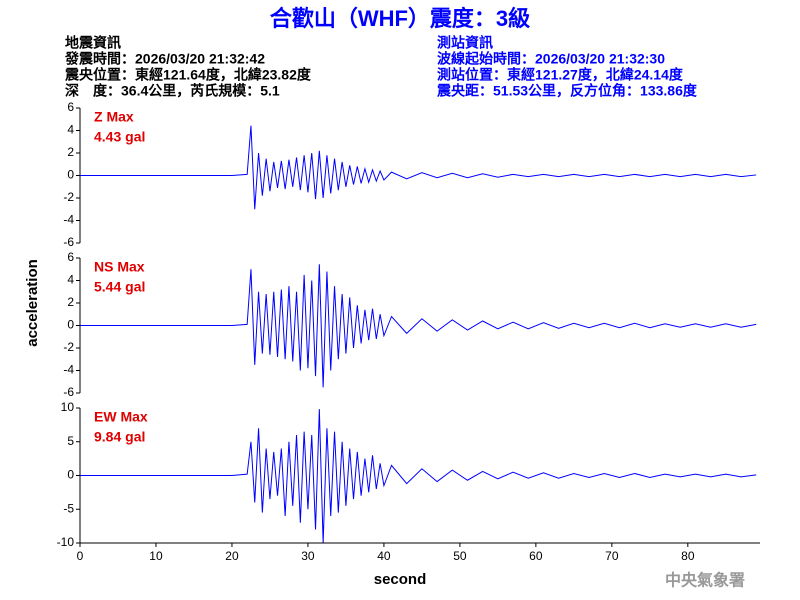 The height and width of the screenshot is (600, 800). What do you see at coordinates (172, 91) in the screenshot?
I see `info-line: 深 度：36.4公里，芮氏規模：5.1` at bounding box center [172, 91].